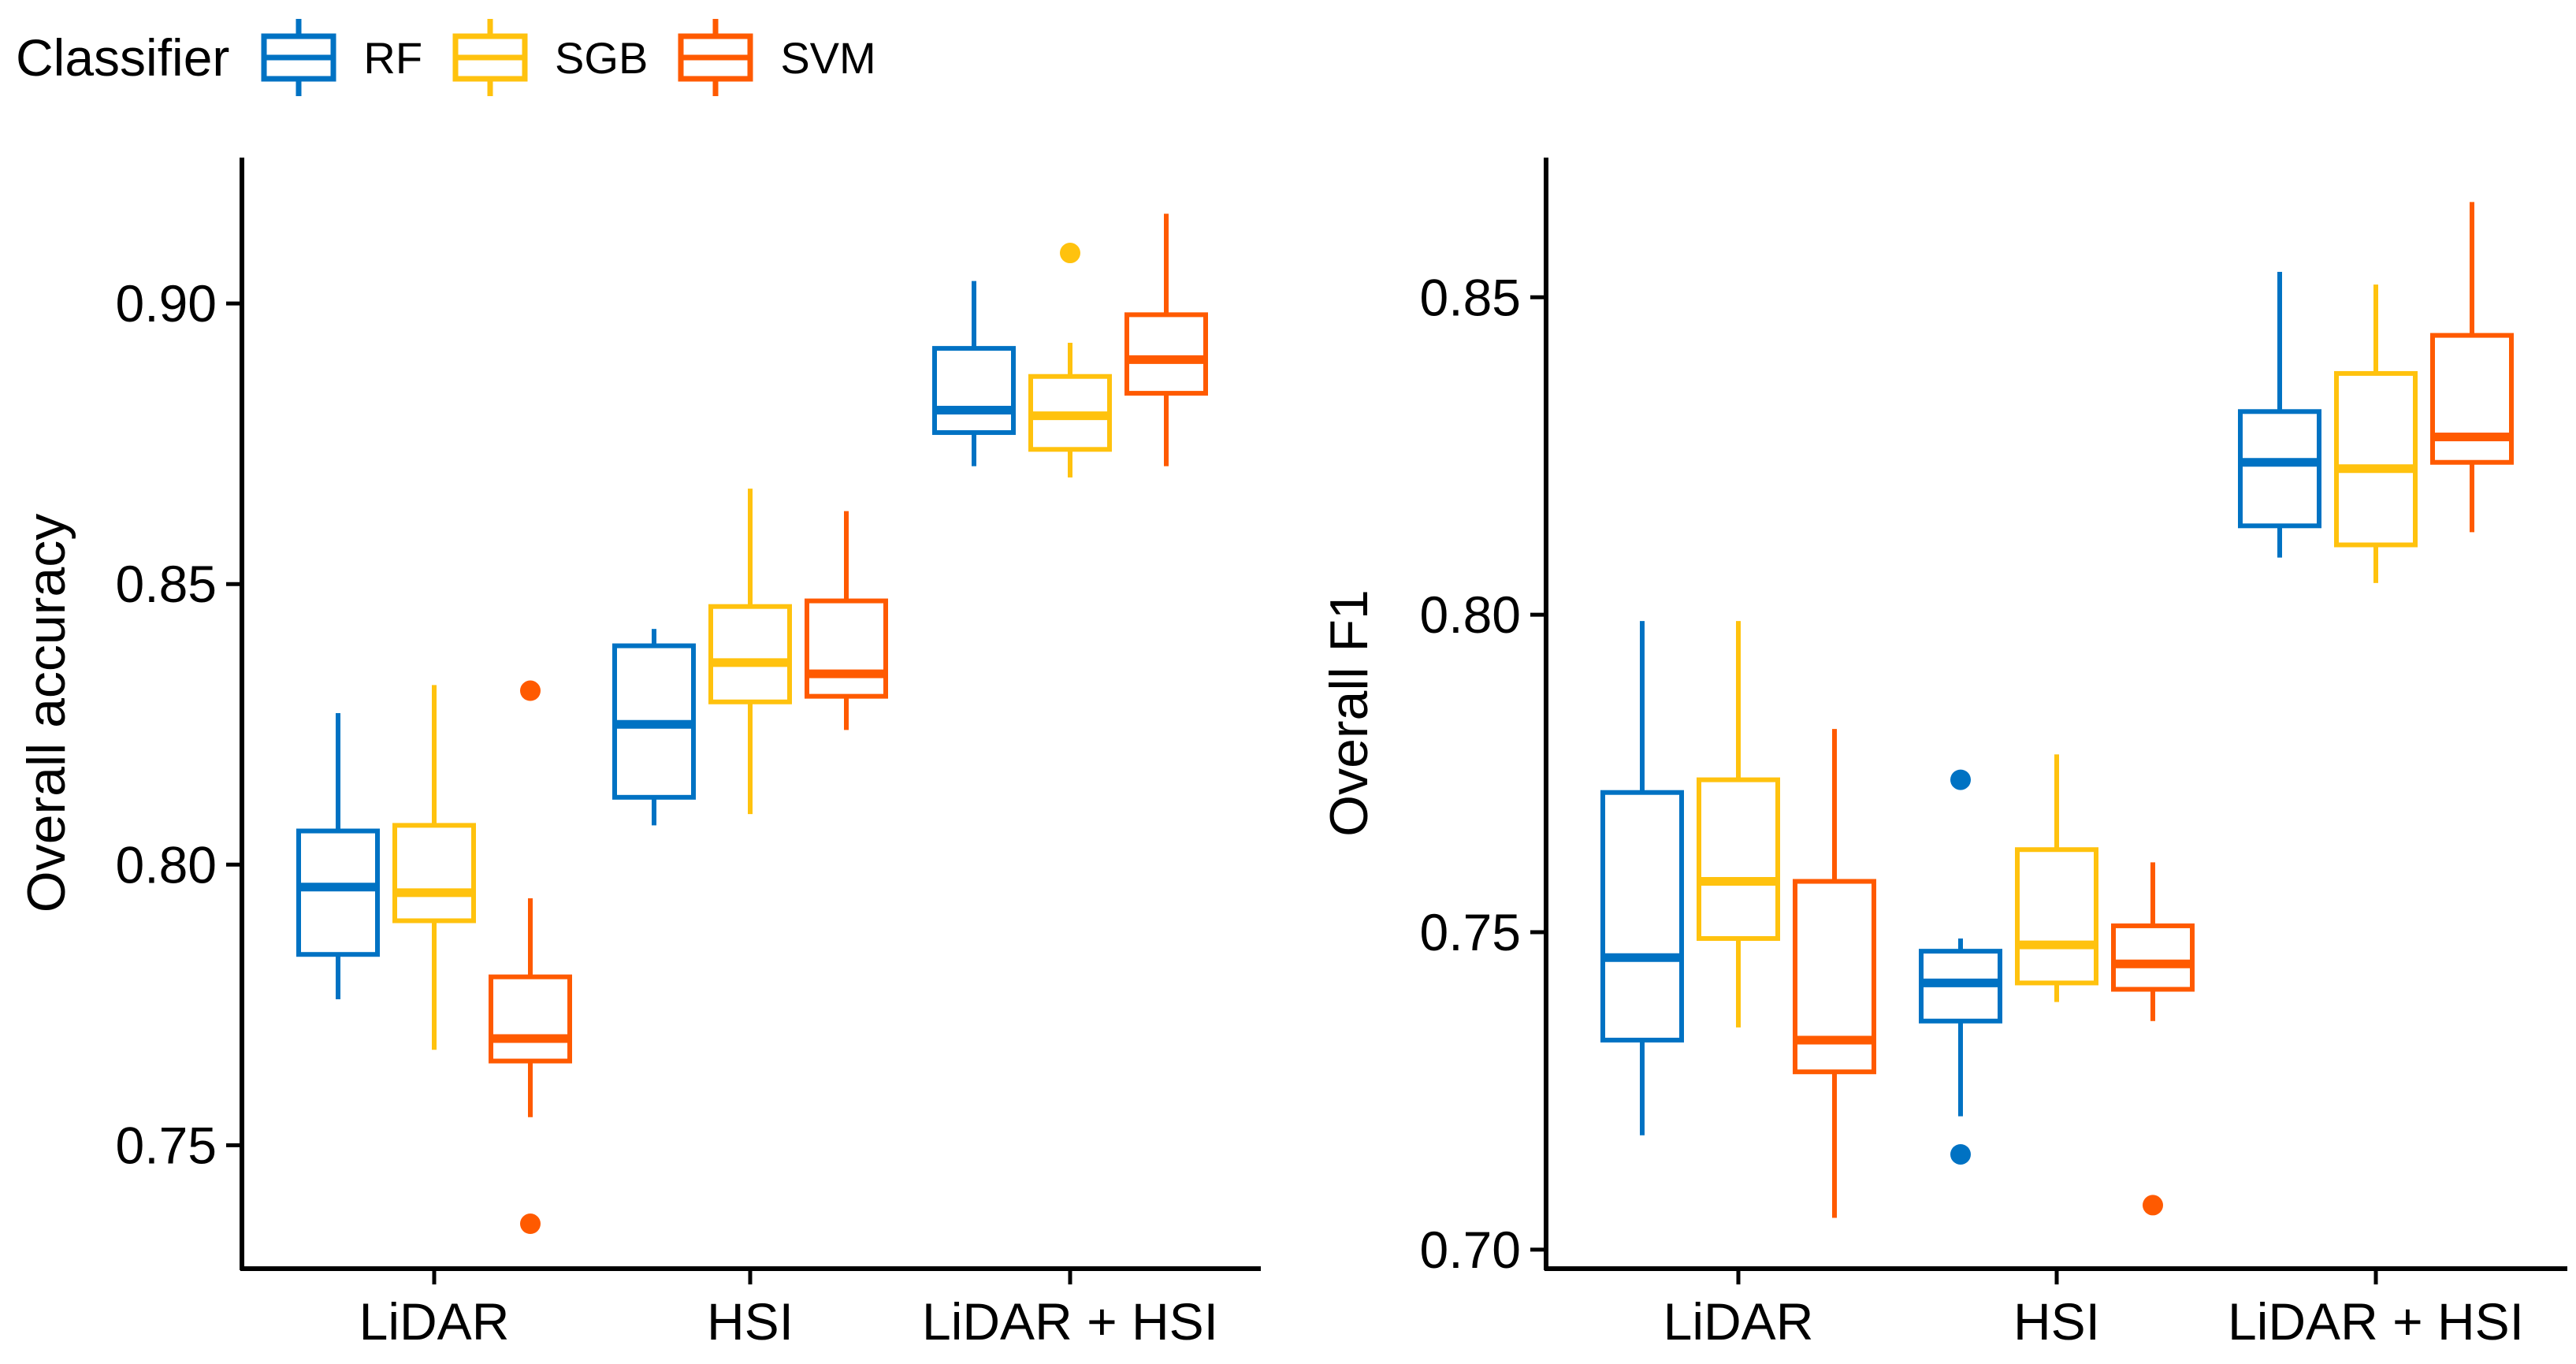  I want to click on legend-item-rf: RF, so click(340, 57).